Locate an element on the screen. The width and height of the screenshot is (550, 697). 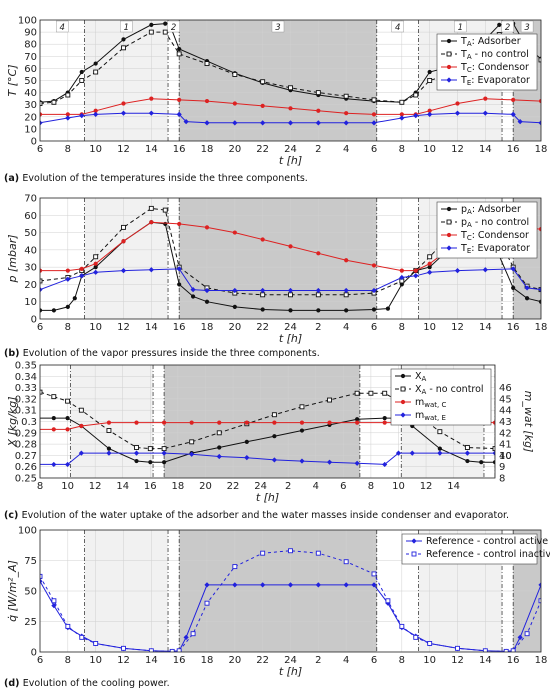
legend-label: mwat, E is located at coordinates (430, 416).